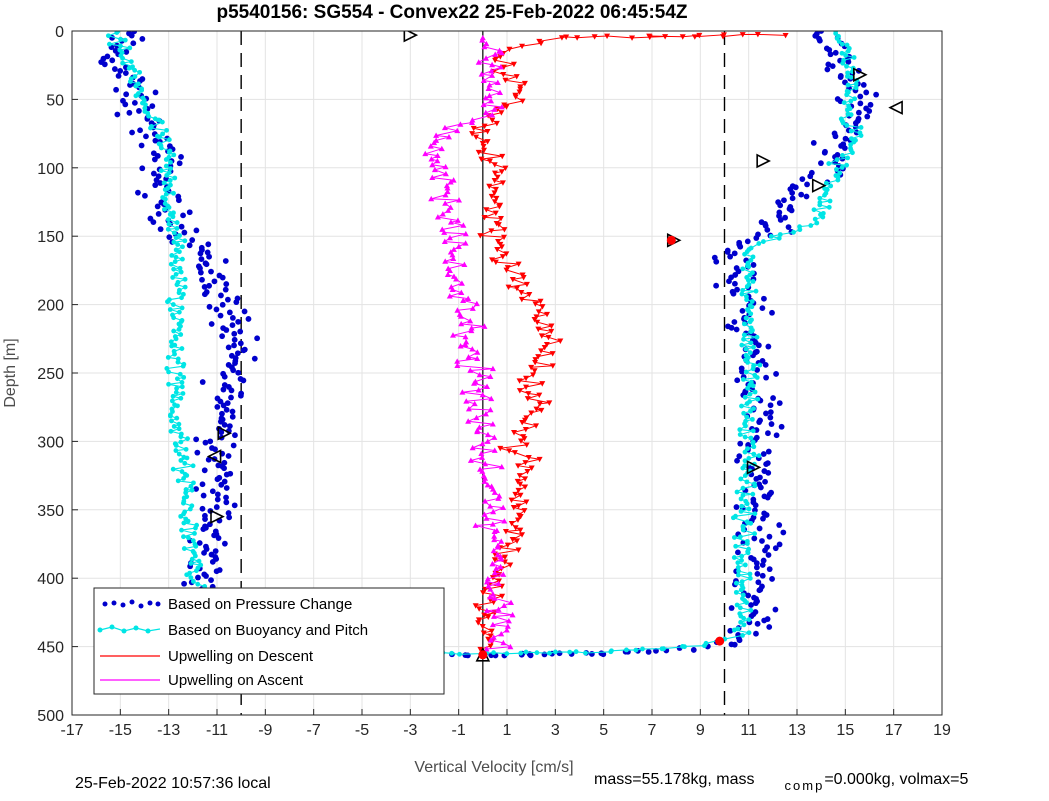  I want to click on x-tick-label: -15, so click(120, 730).